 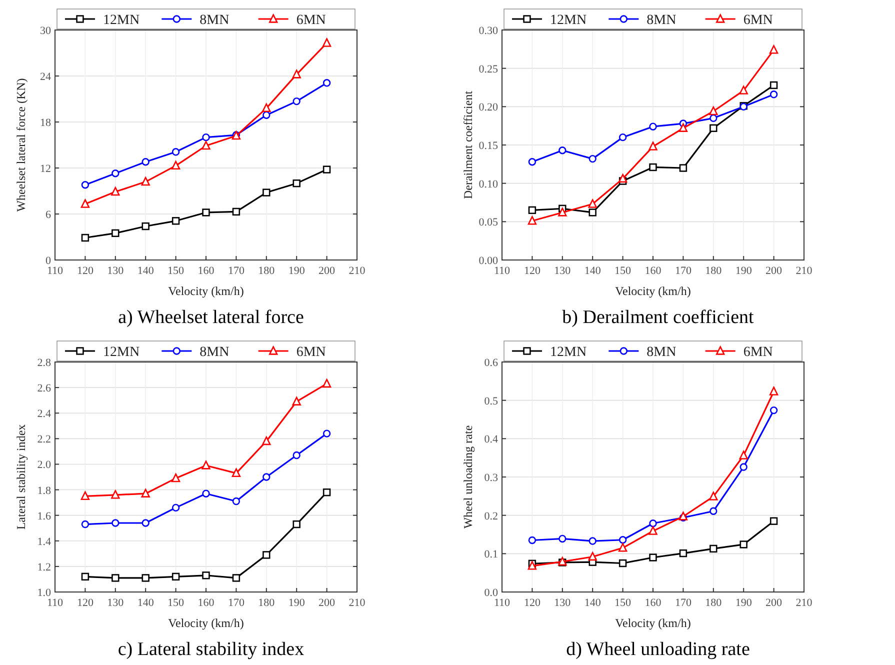 What do you see at coordinates (44, 567) in the screenshot?
I see `y-tick-label: 1.2` at bounding box center [44, 567].